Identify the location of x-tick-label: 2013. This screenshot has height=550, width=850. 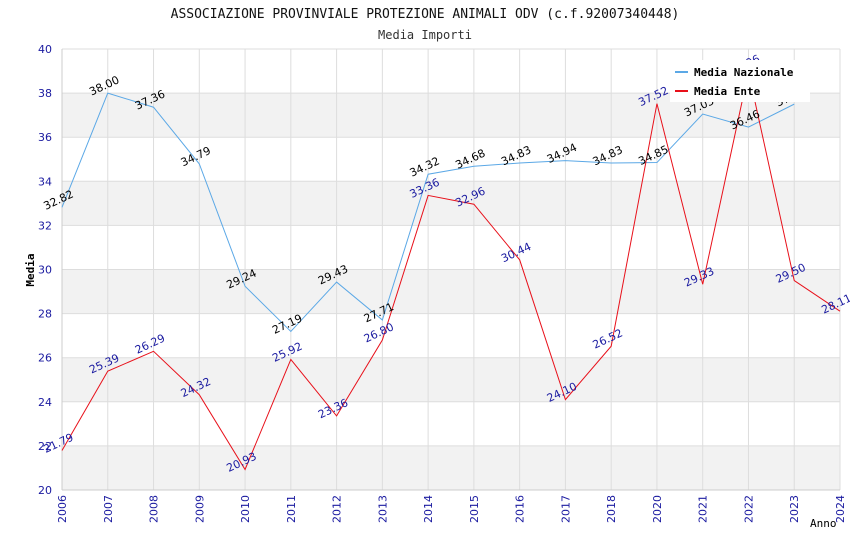
(382, 509).